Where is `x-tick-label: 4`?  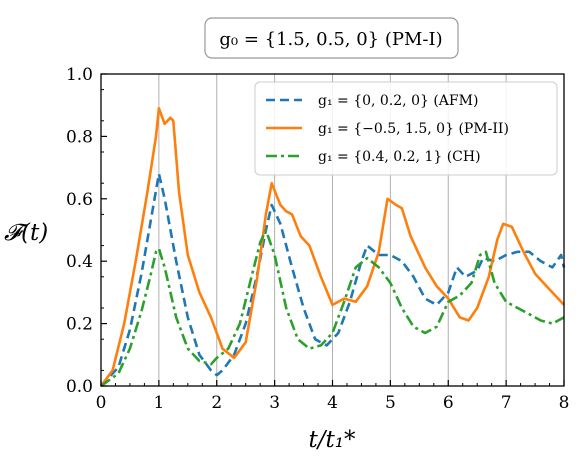
x-tick-label: 4 is located at coordinates (332, 403).